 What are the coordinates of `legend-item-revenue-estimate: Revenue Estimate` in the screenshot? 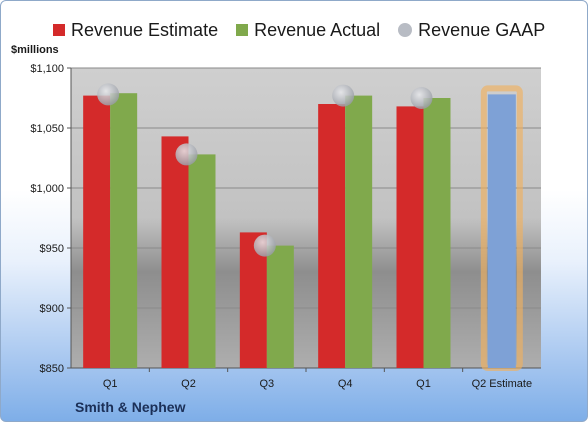 It's located at (135, 30).